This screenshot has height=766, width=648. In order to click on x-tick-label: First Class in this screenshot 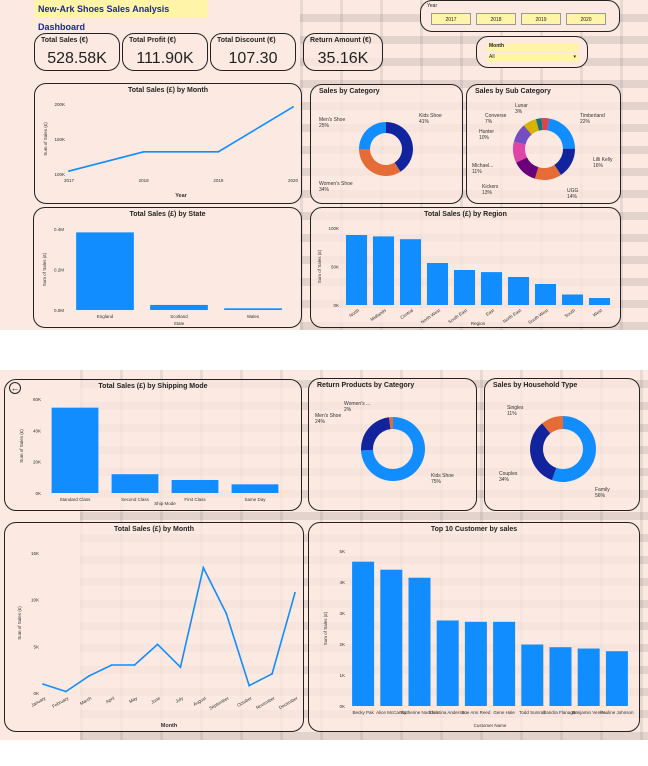, I will do `click(195, 499)`.